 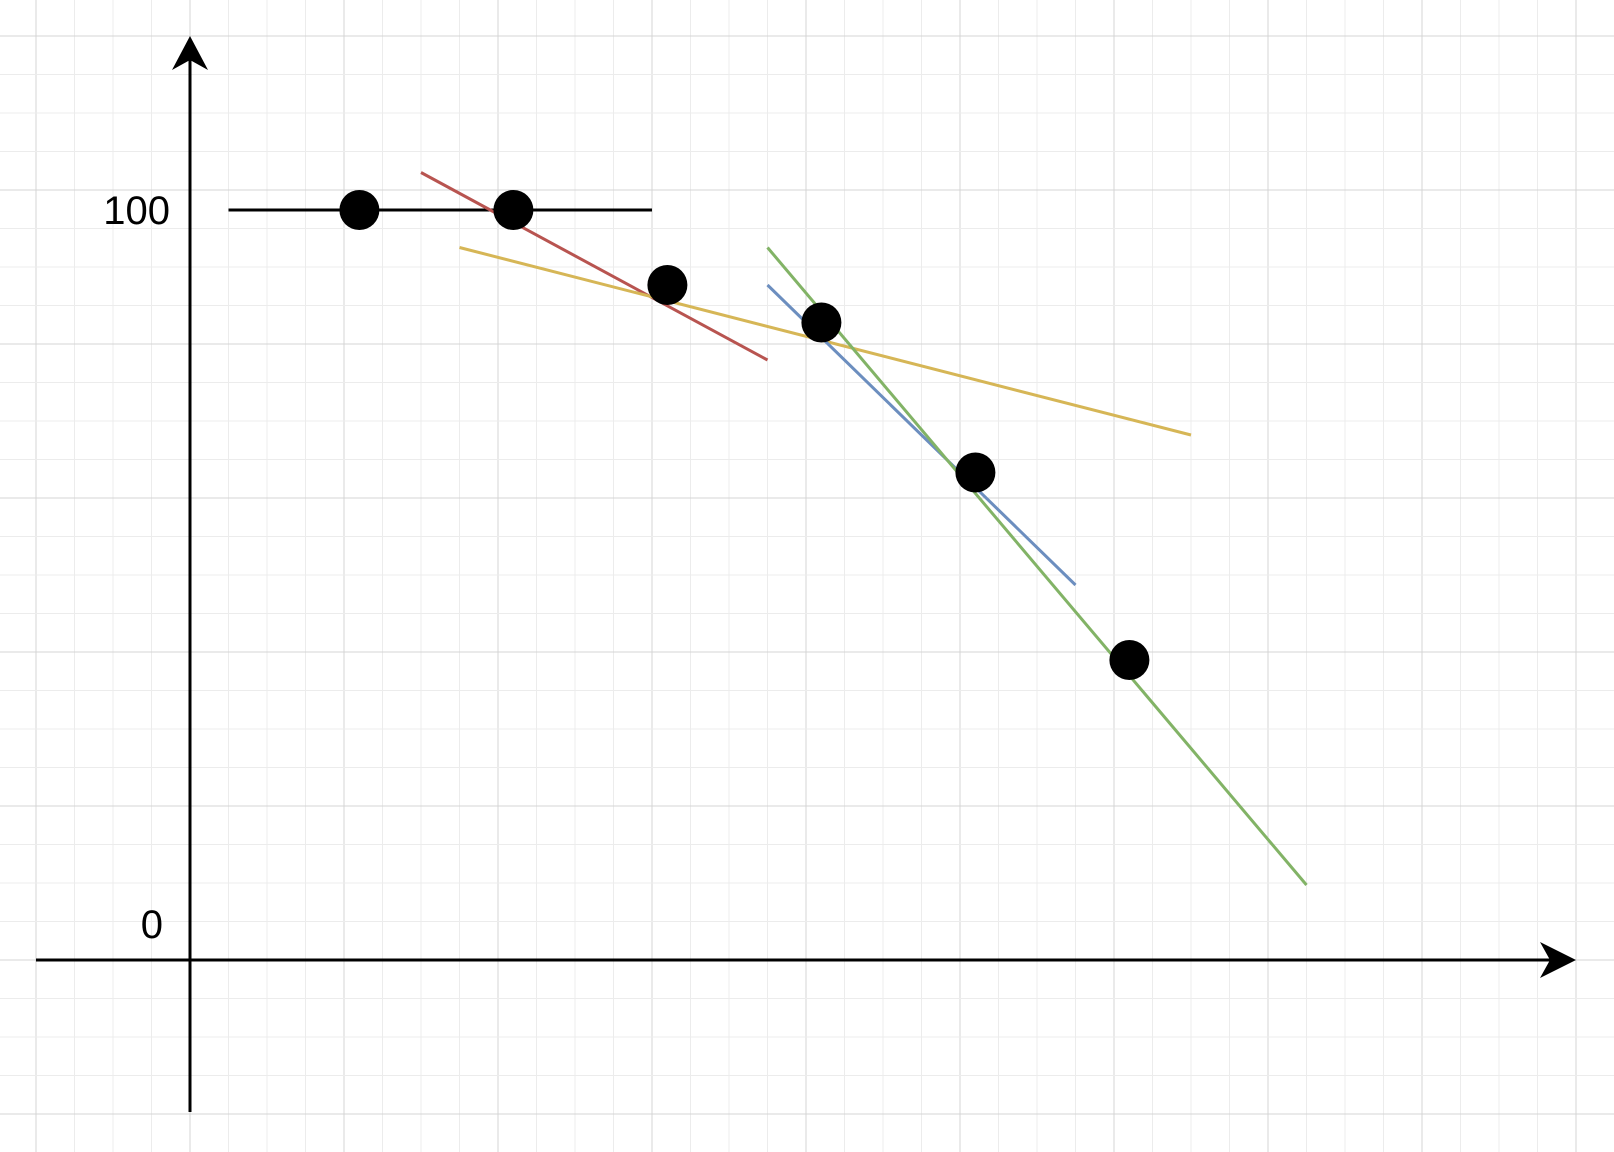 What do you see at coordinates (190, 53) in the screenshot?
I see `y-axis-arrow-icon` at bounding box center [190, 53].